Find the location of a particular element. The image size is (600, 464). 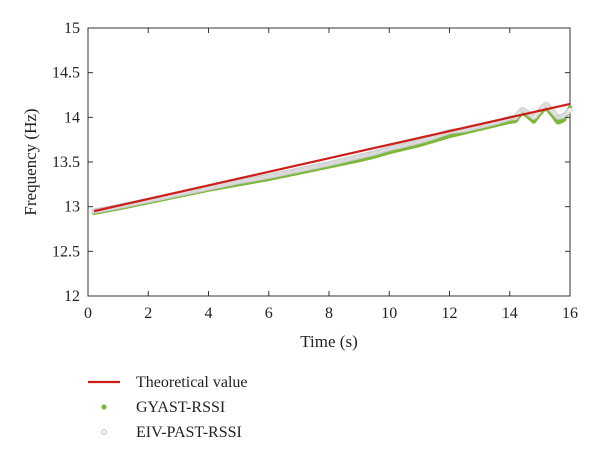

legend-label: EIV-PAST-RSSI is located at coordinates (189, 432).